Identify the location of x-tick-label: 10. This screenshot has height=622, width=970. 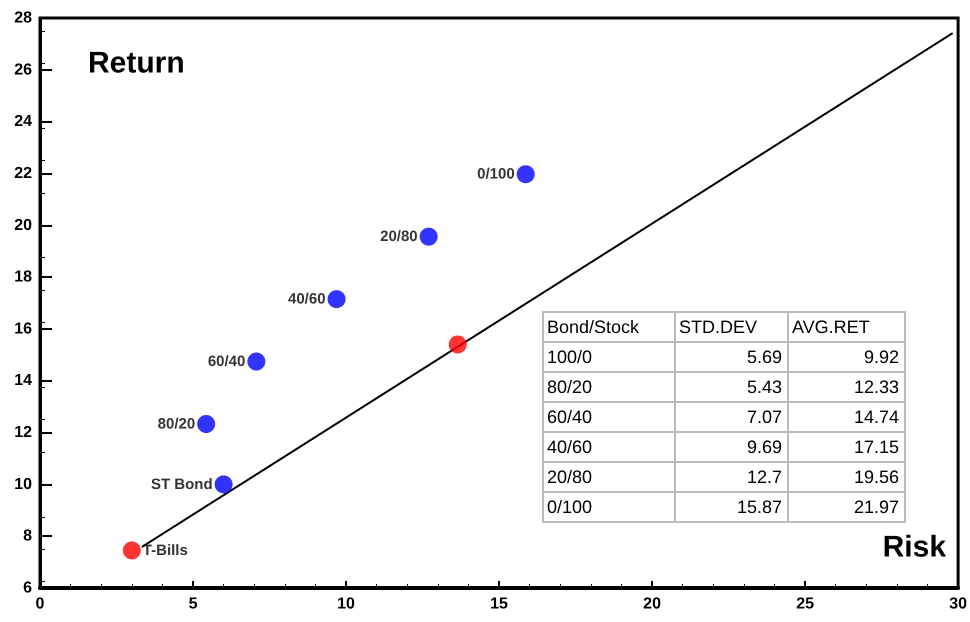
(346, 604).